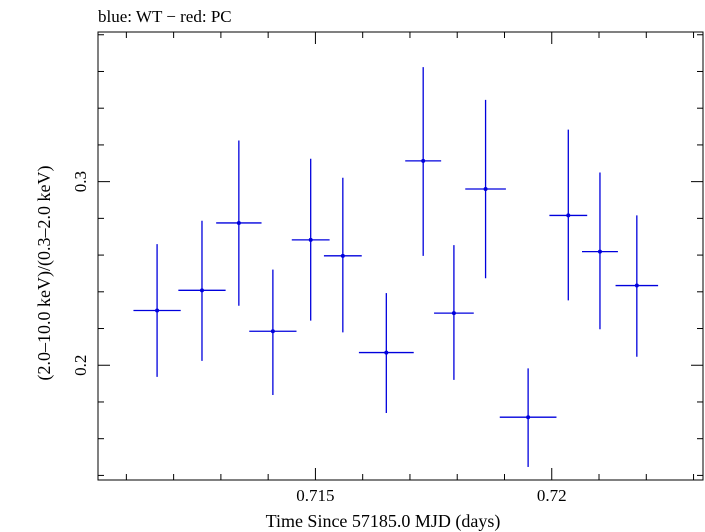 The width and height of the screenshot is (705, 532). Describe the element at coordinates (165, 16) in the screenshot. I see `chart-title: blue: WT − red: PC` at that location.